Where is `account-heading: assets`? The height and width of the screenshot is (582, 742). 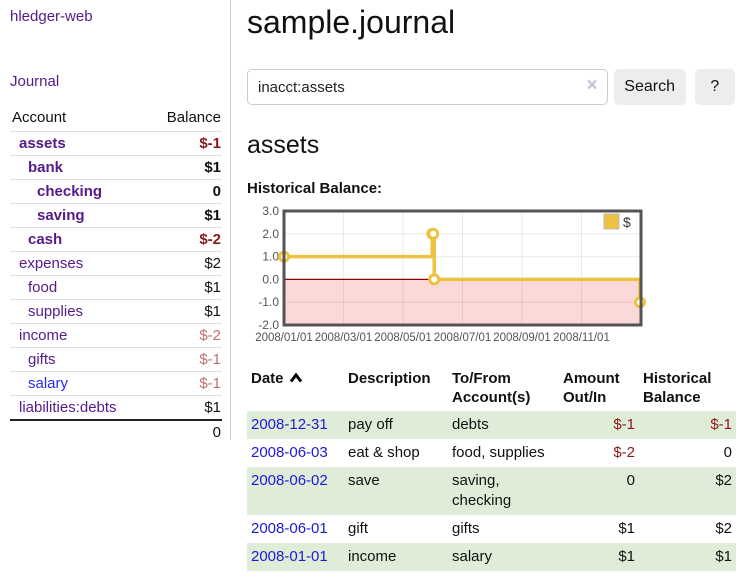 account-heading: assets is located at coordinates (283, 145).